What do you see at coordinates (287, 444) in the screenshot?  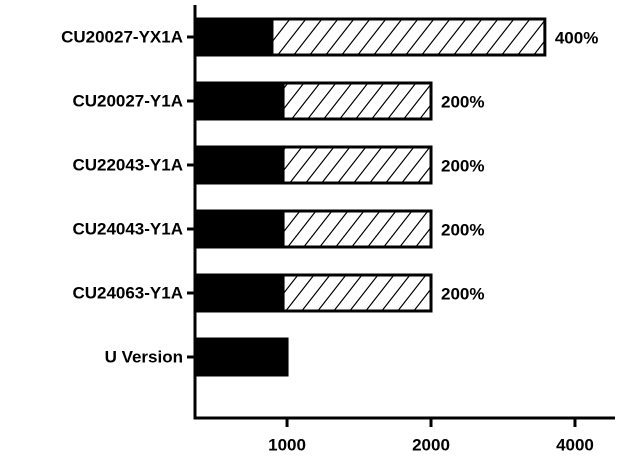 I see `x-tick-label: 1000` at bounding box center [287, 444].